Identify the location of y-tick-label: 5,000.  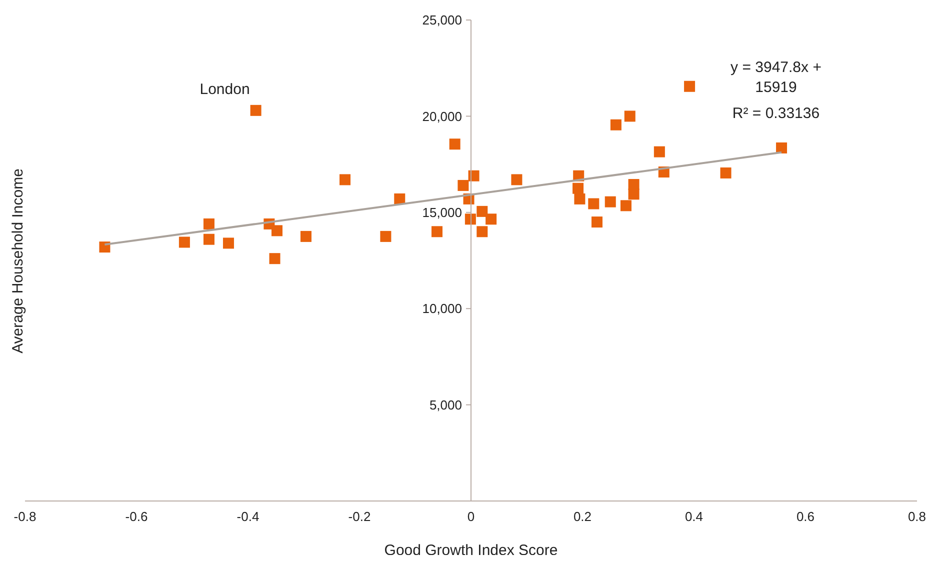
(445, 404).